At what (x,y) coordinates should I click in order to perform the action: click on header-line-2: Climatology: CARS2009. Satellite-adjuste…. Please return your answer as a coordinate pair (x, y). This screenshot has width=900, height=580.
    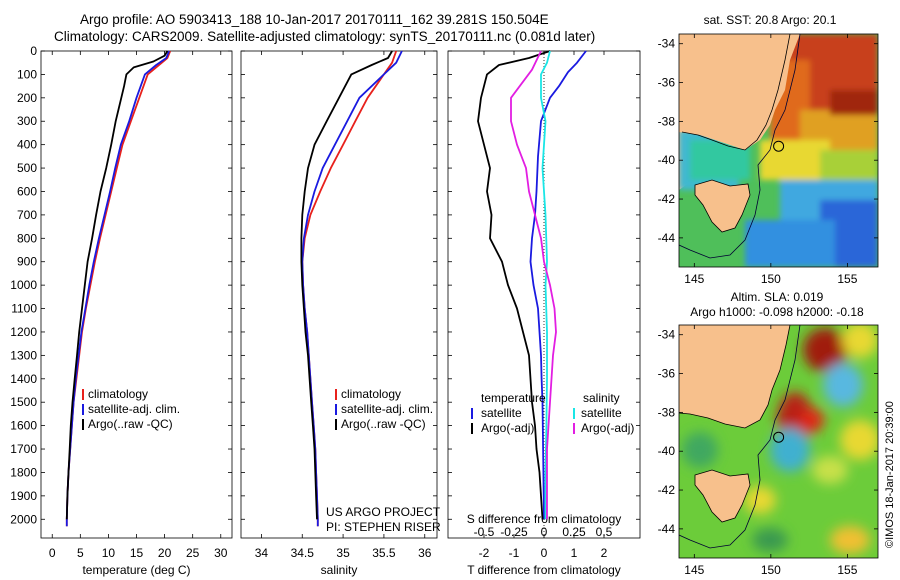
    Looking at the image, I should click on (325, 36).